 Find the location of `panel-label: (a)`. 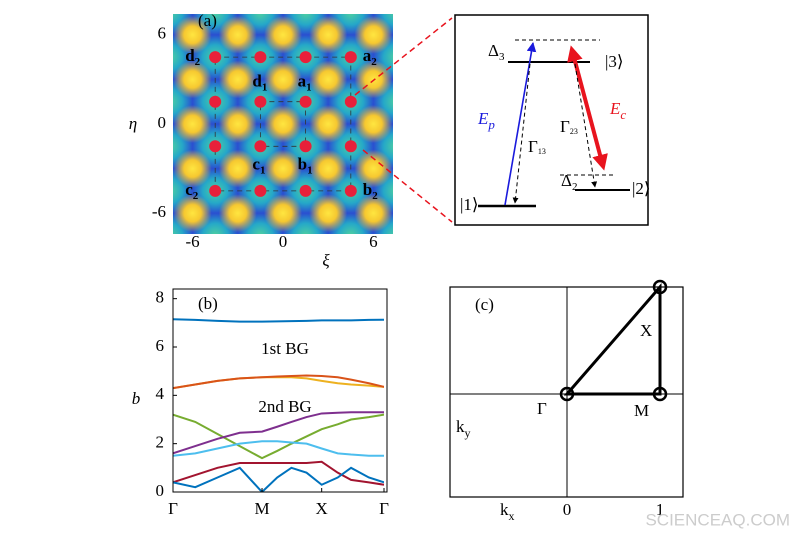

panel-label: (a) is located at coordinates (207, 20).